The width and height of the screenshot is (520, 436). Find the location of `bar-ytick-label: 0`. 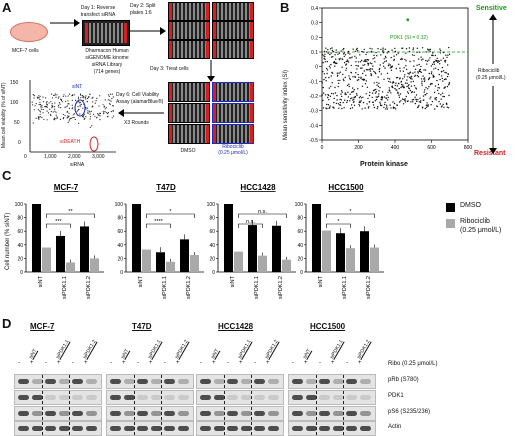

bar-ytick-label: 0 is located at coordinates (301, 273).